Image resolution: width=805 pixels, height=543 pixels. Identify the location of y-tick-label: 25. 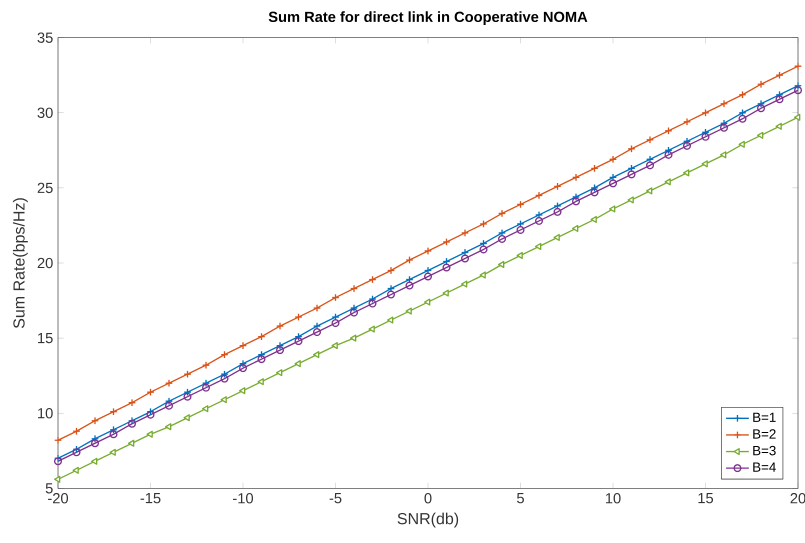
(45, 188).